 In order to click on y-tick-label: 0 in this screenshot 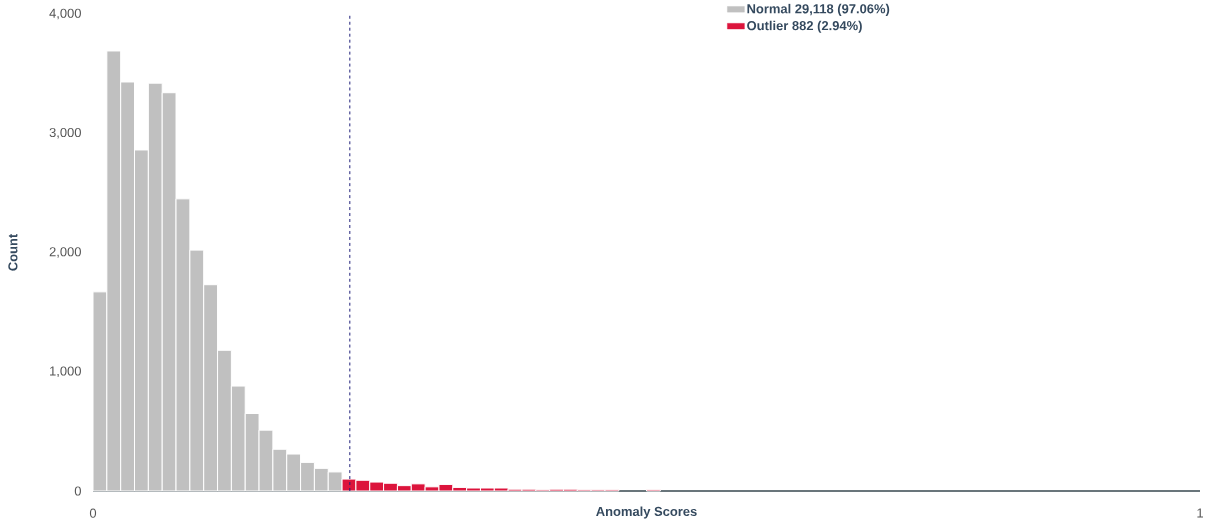, I will do `click(77, 491)`.